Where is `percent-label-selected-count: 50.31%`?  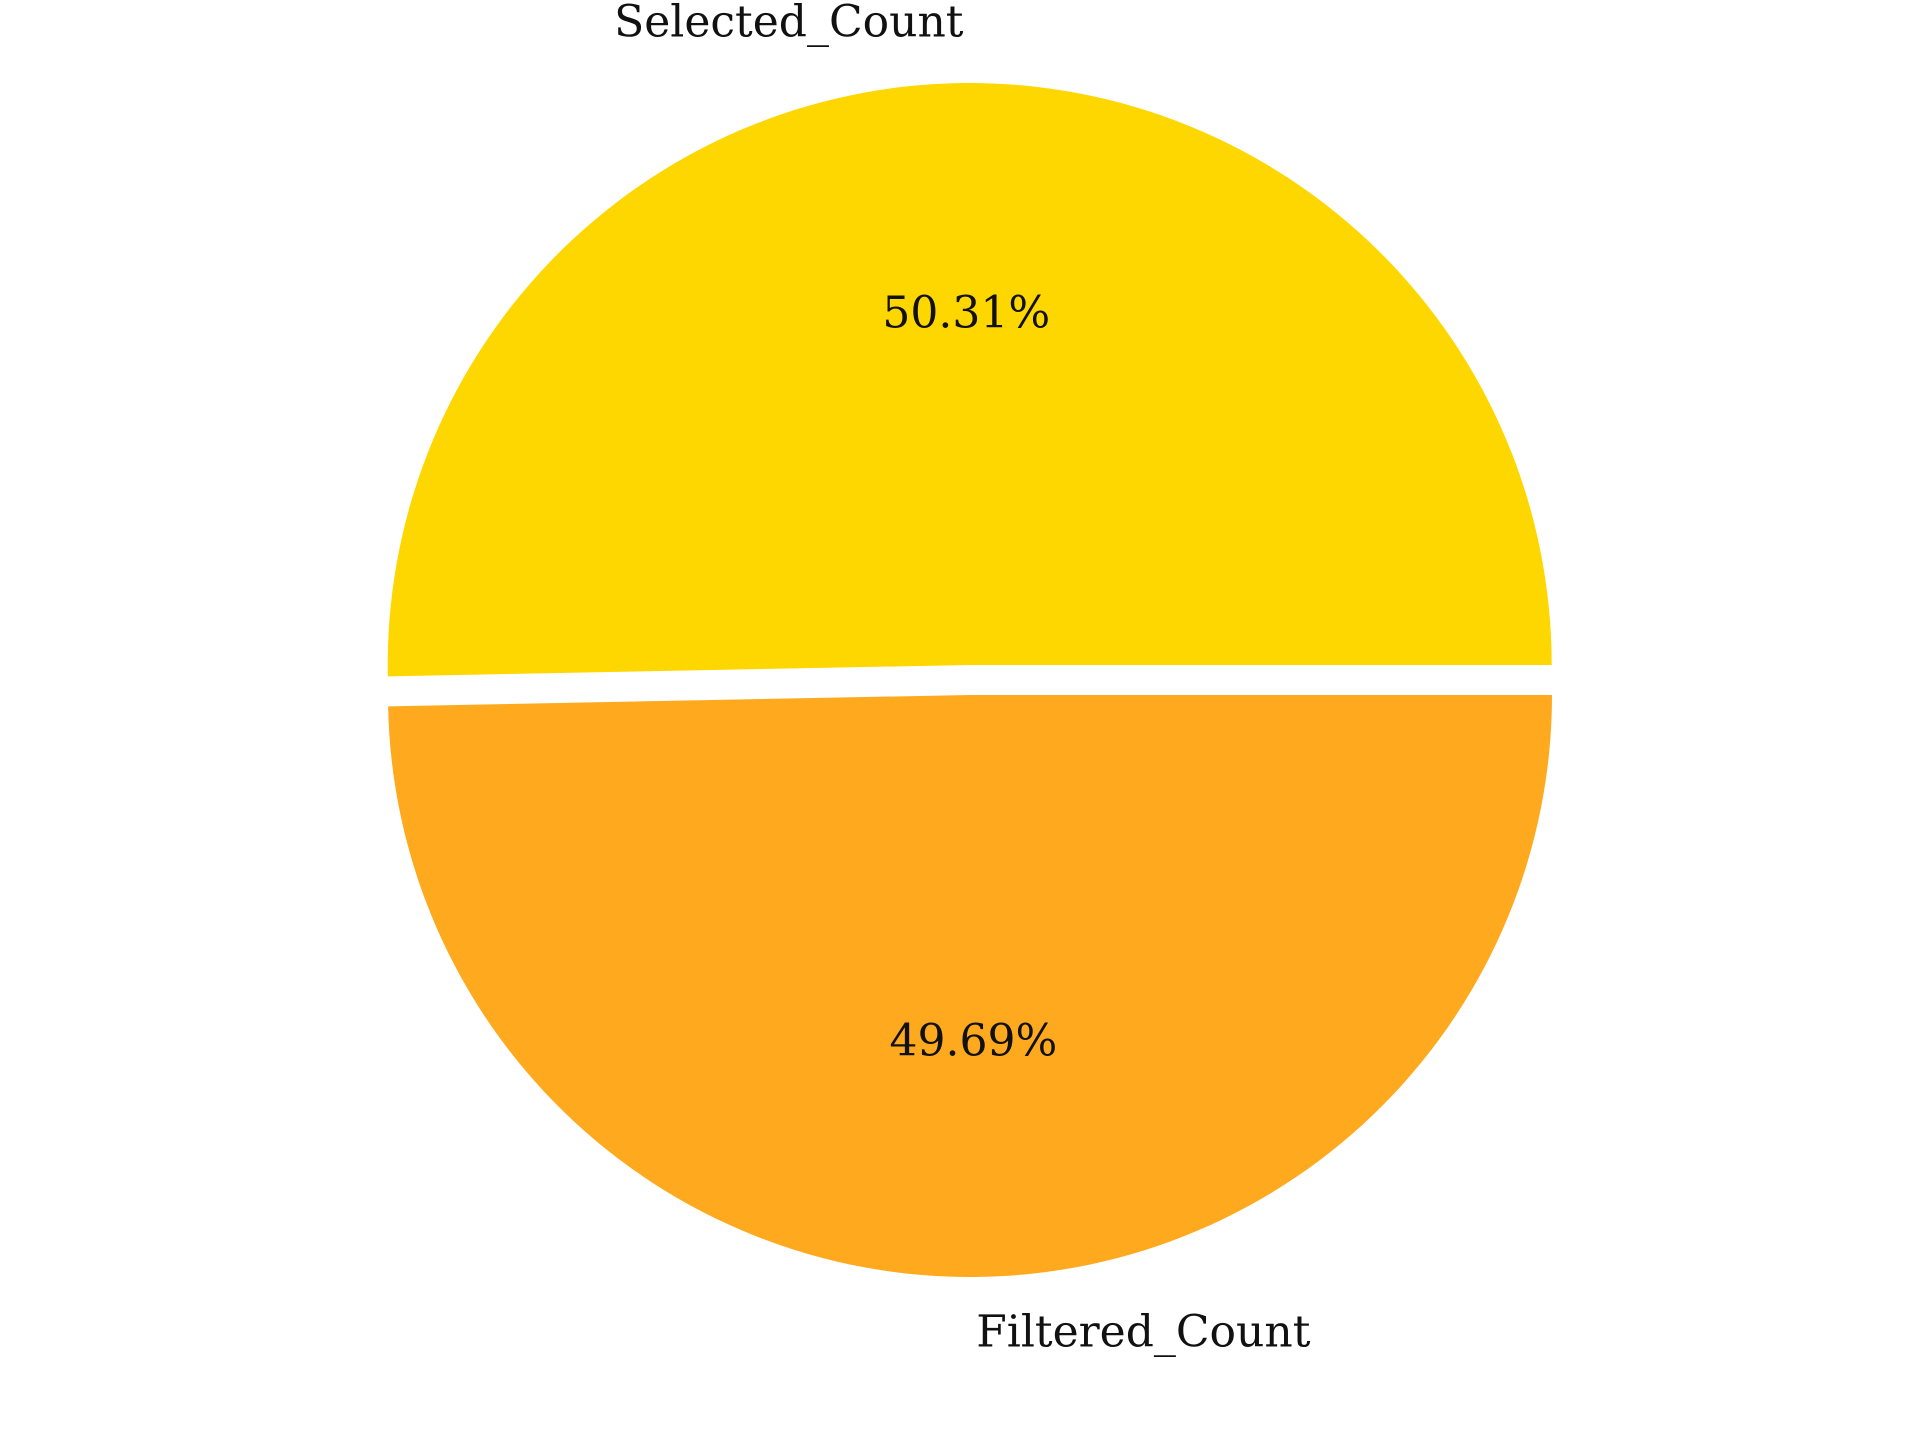 percent-label-selected-count: 50.31% is located at coordinates (966, 312).